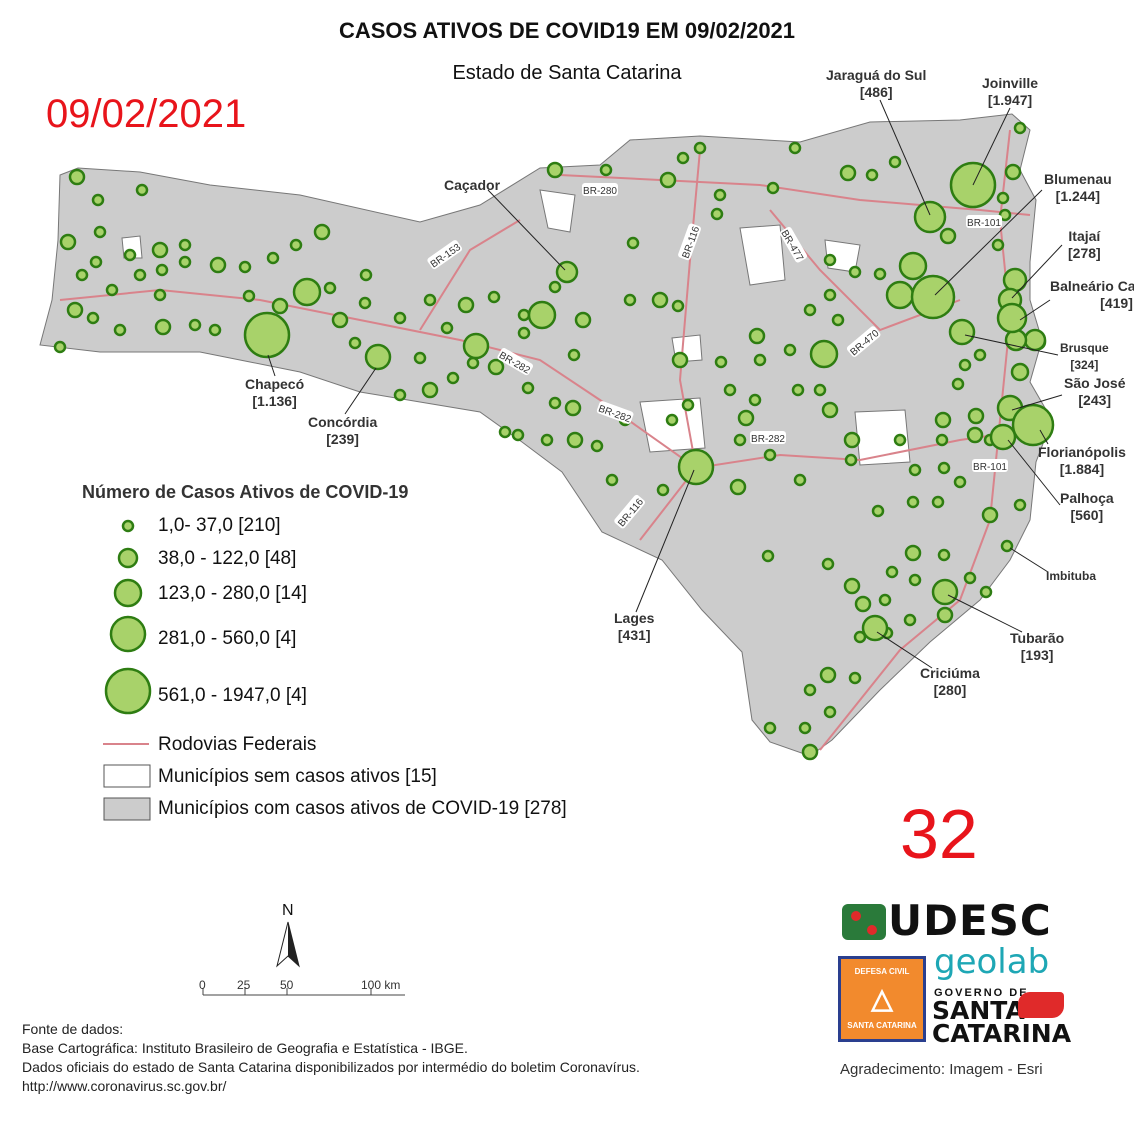 The width and height of the screenshot is (1134, 1134). I want to click on sc-flag-icon, so click(1041, 1005).